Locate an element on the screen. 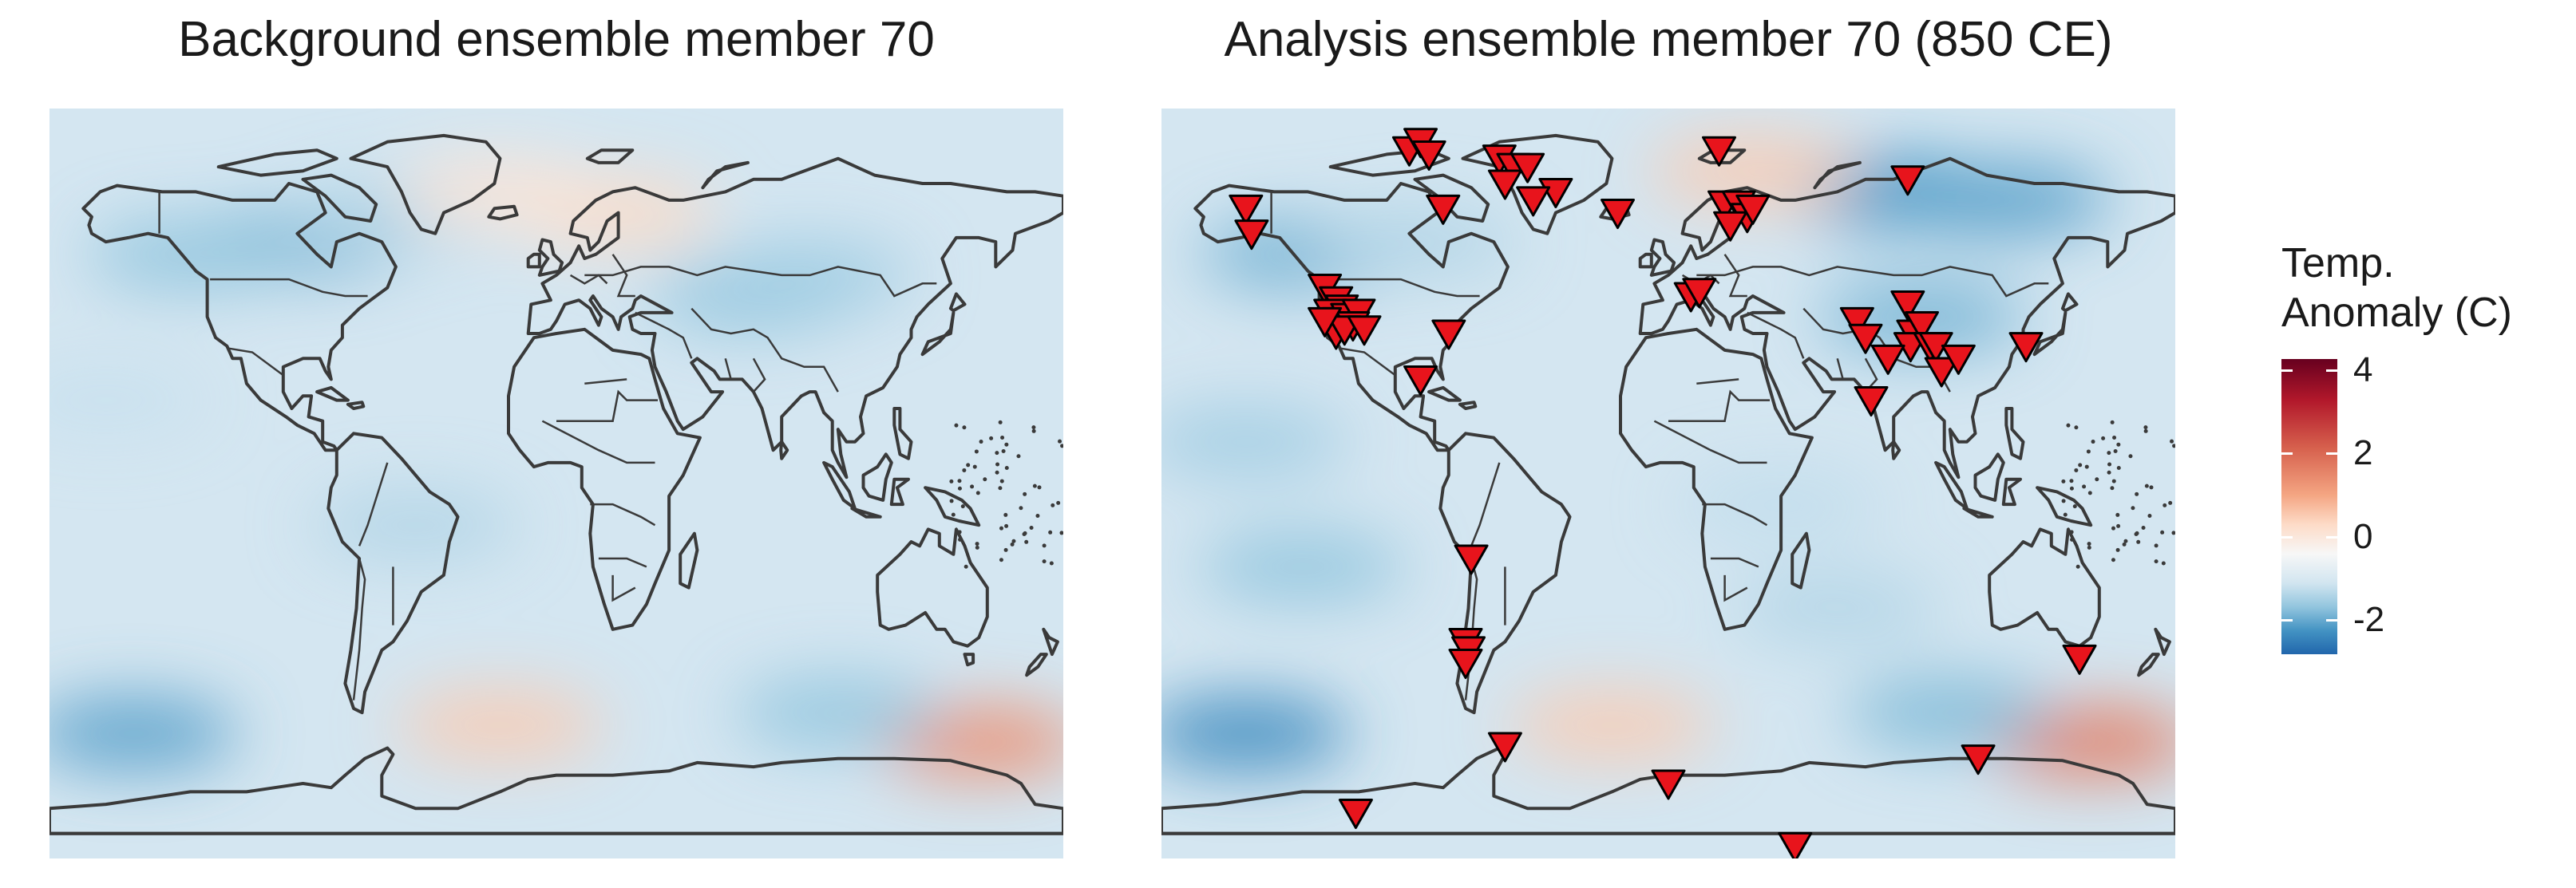  coastline-africa is located at coordinates (1716, 479).